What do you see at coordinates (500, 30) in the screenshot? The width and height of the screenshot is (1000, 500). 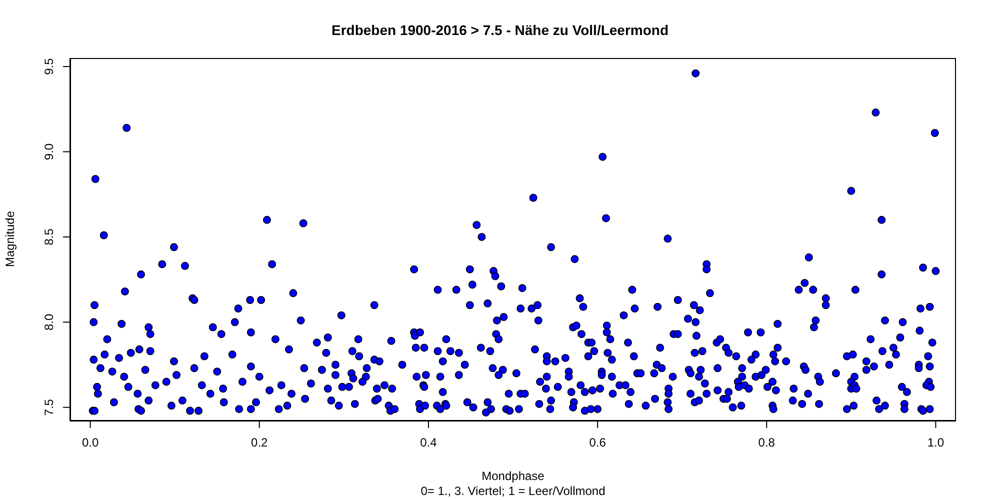 I see `chart-title: Erdbeben 1900-2016 > 7.5 - Nähe zu Voll/Leermond` at bounding box center [500, 30].